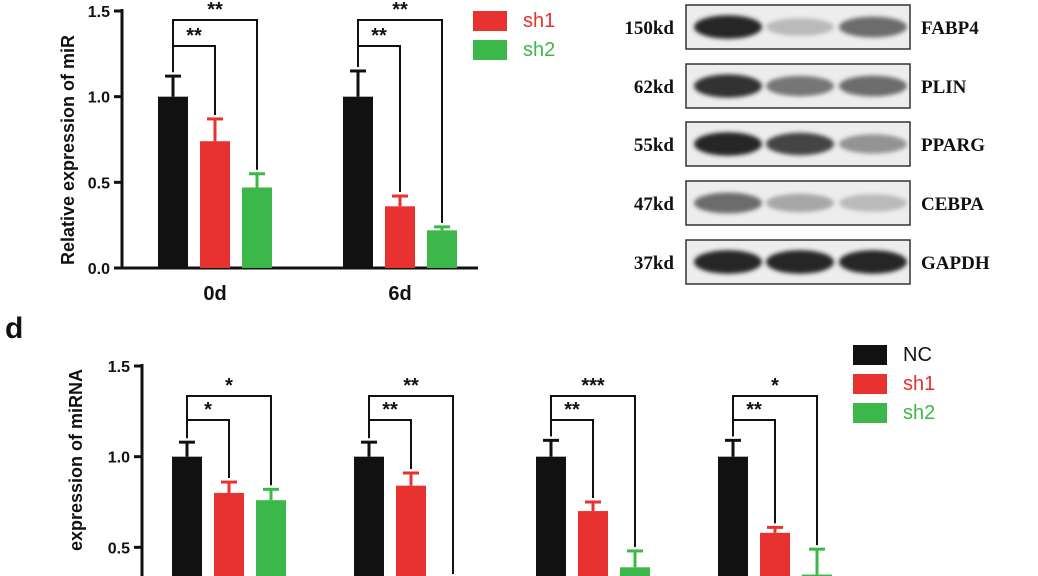 The width and height of the screenshot is (1038, 576). What do you see at coordinates (76, 460) in the screenshot?
I see `y-axis-title: expression of miRNA` at bounding box center [76, 460].